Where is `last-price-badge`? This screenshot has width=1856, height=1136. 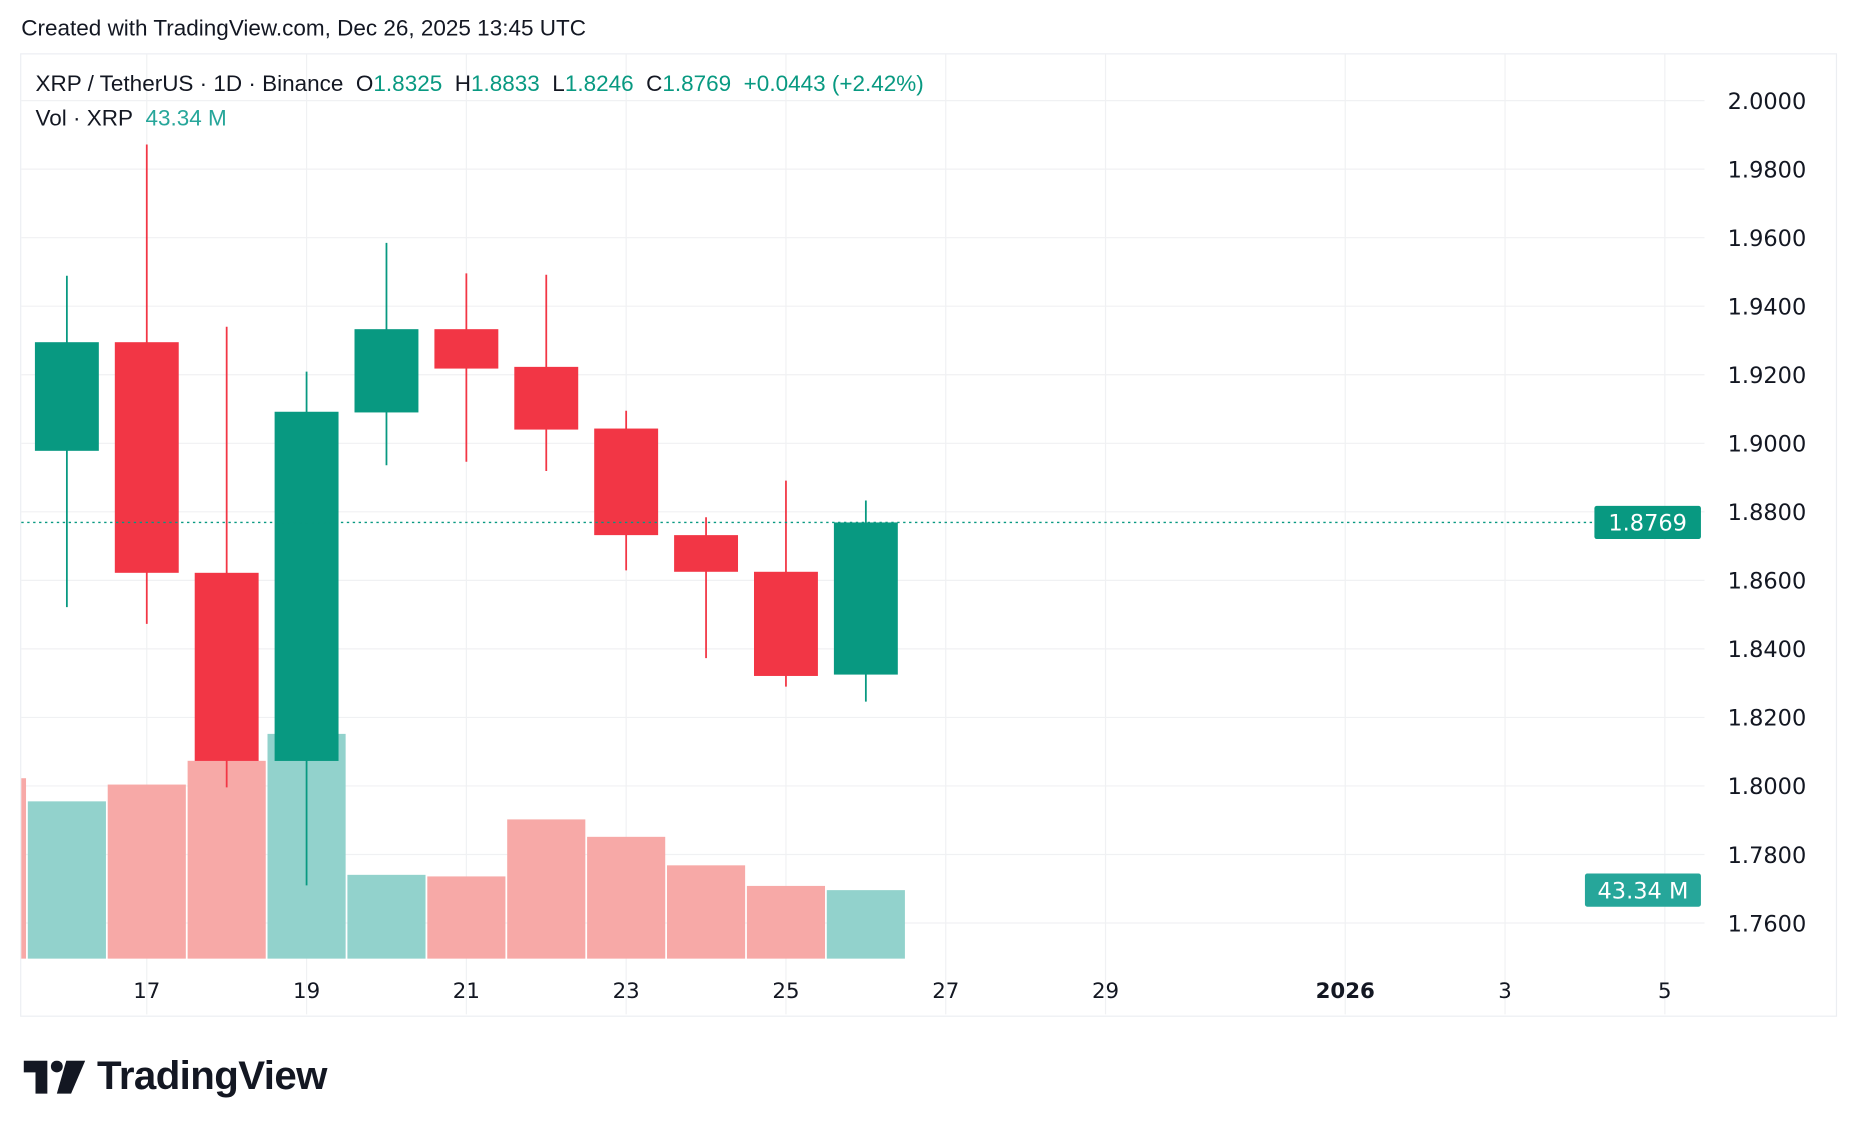 last-price-badge is located at coordinates (1647, 522).